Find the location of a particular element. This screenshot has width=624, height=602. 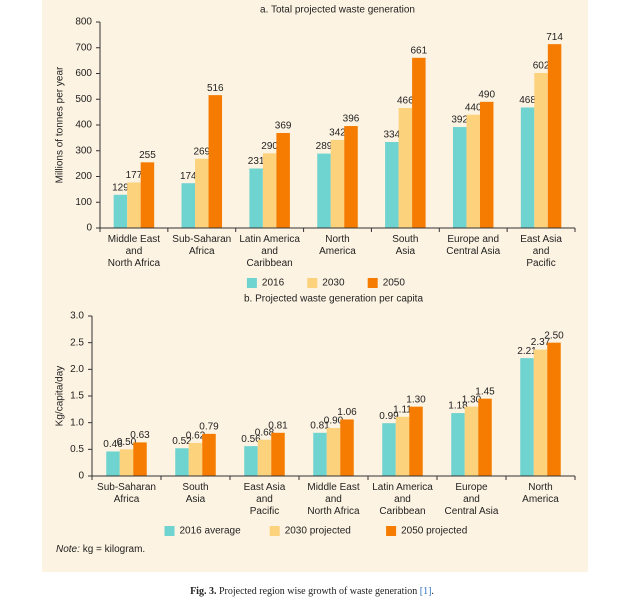

x-tick-label-box: East Asia and Pacific is located at coordinates (541, 251).